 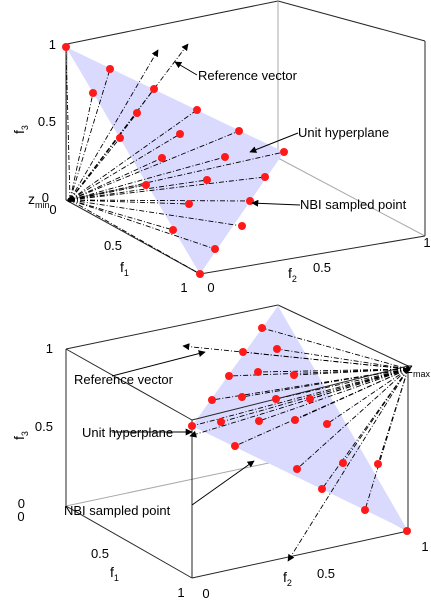 What do you see at coordinates (45, 197) in the screenshot?
I see `top-f3-tick-0: 0` at bounding box center [45, 197].